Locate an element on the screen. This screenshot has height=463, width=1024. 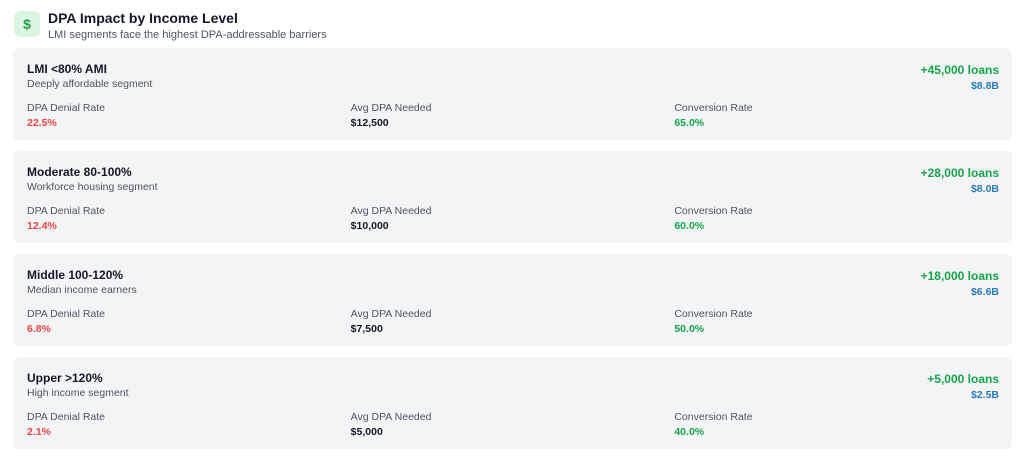
metric-avg-dpa: Avg DPA Needed $7,500 is located at coordinates (513, 322).